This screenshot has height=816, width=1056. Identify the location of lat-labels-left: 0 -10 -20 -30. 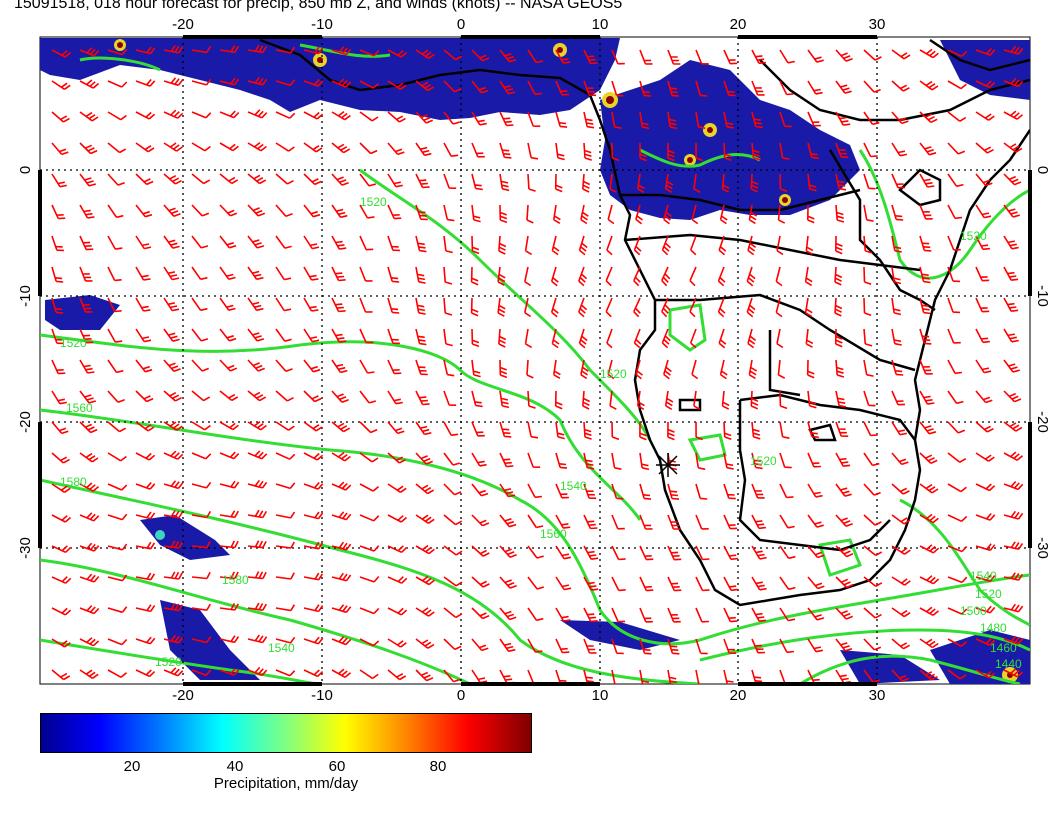
(25, 362).